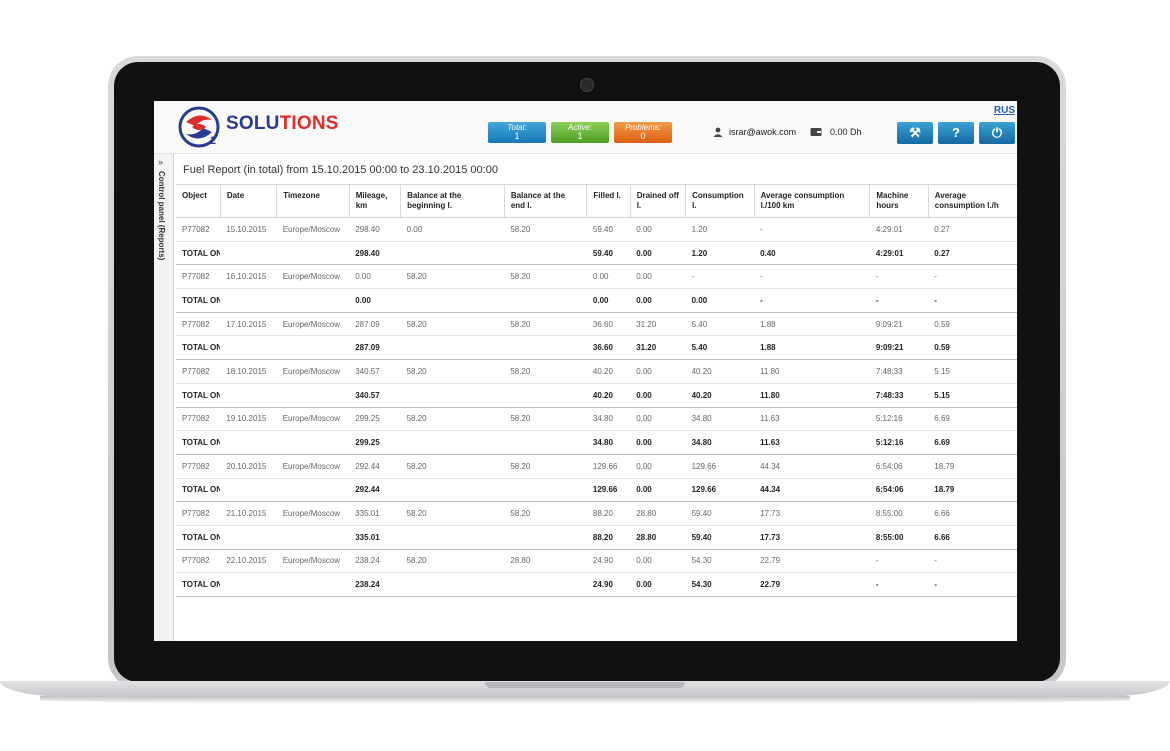 The image size is (1170, 751). Describe the element at coordinates (658, 348) in the screenshot. I see `table-cell: 31.20` at that location.